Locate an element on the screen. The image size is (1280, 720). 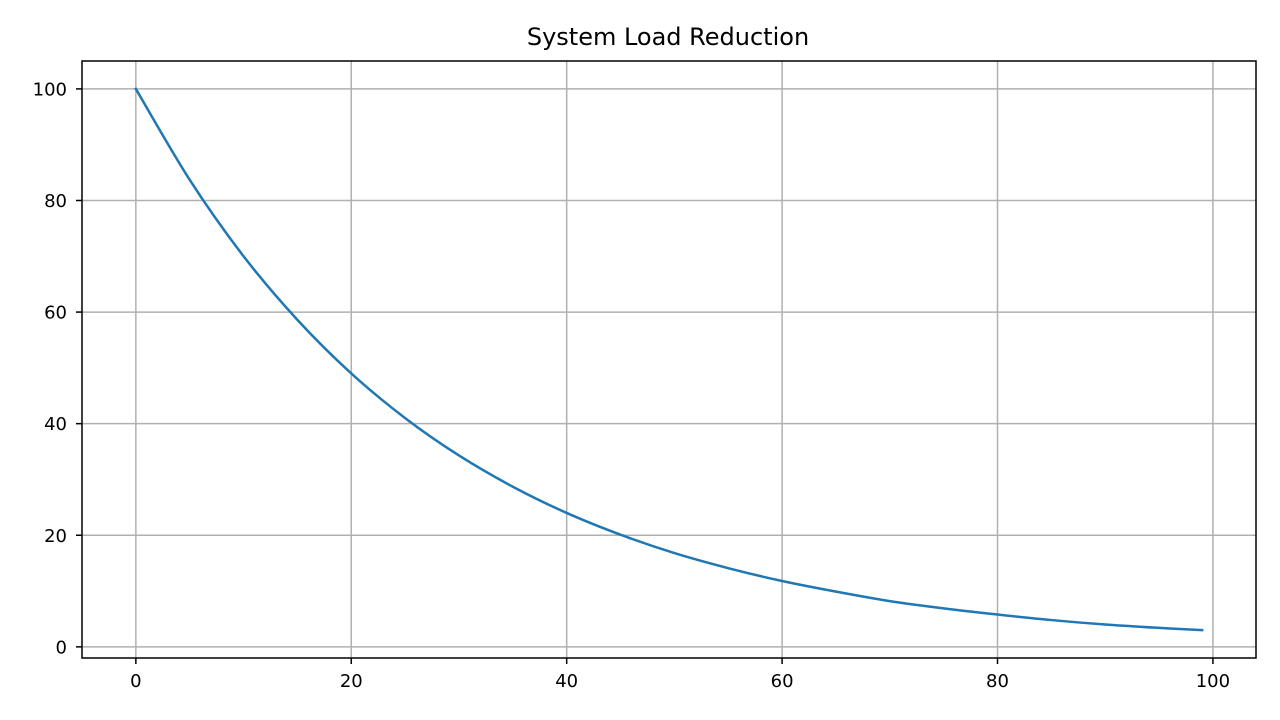
y-tick-label: 20 is located at coordinates (55, 536).